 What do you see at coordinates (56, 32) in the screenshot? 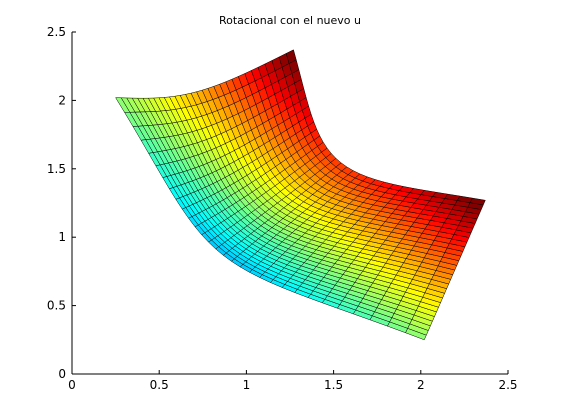
I see `y-tick-label: 2.5` at bounding box center [56, 32].